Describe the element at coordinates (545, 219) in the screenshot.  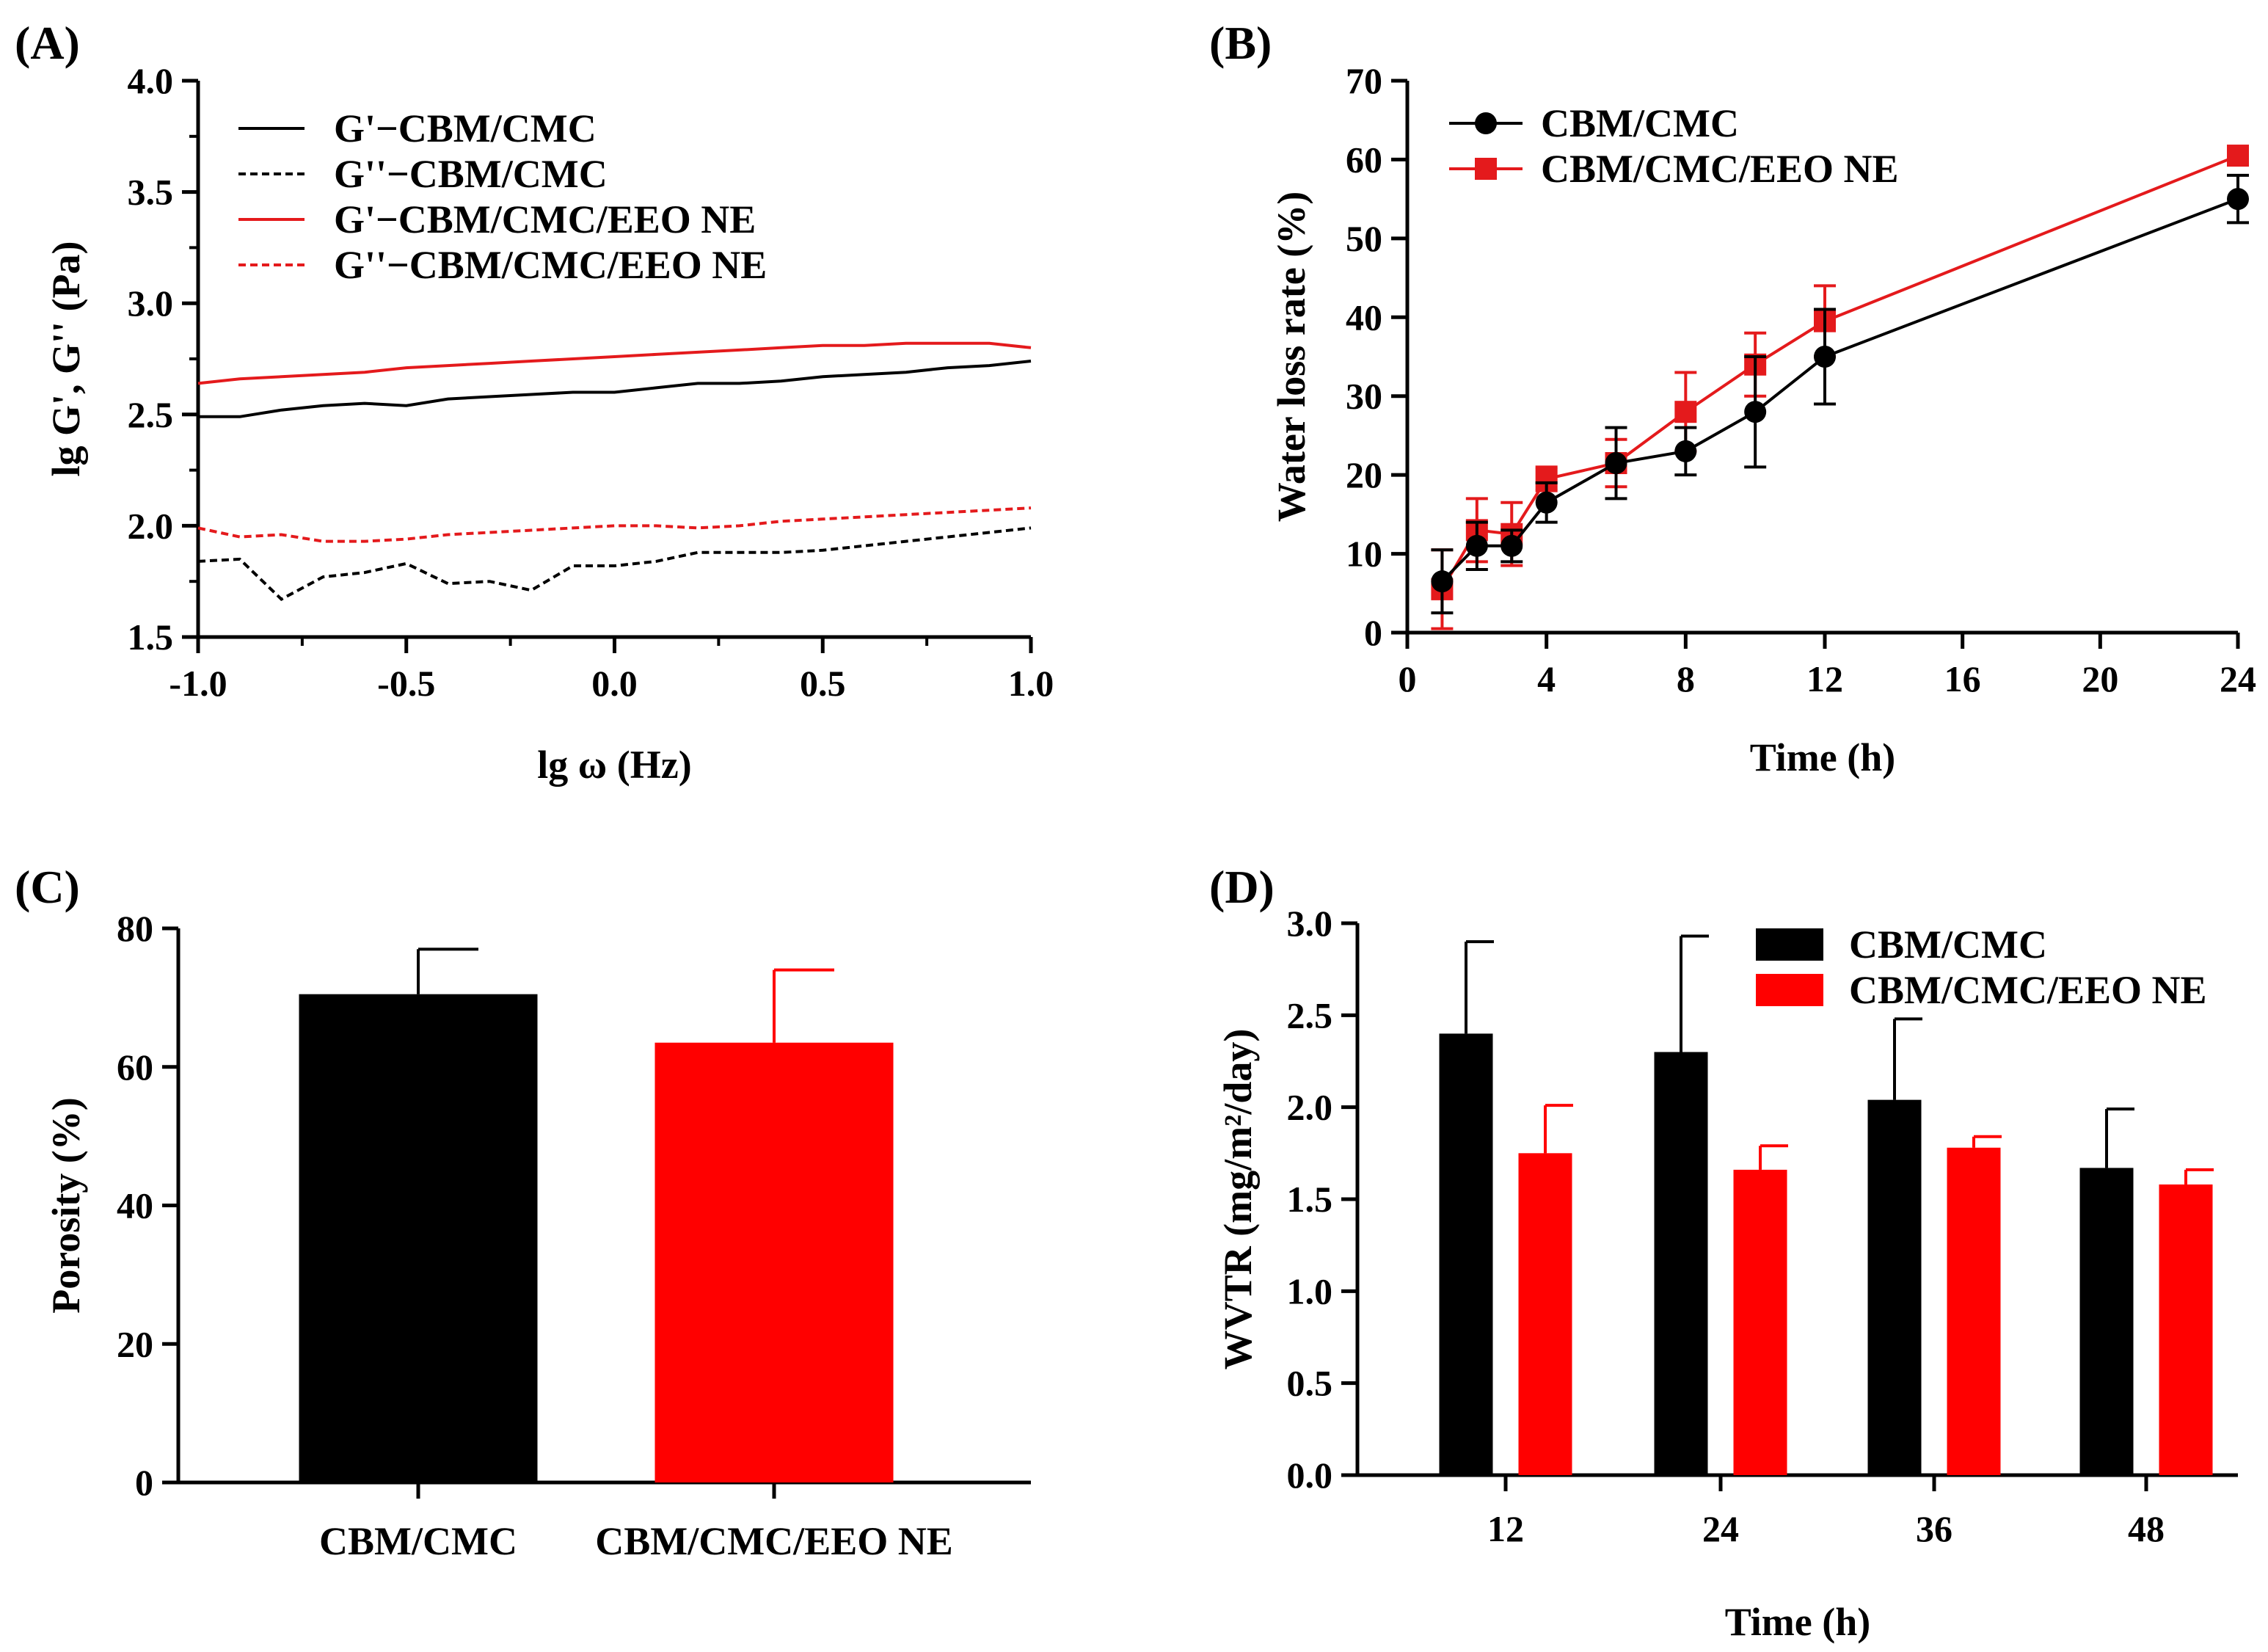
I see `legend-label: G'−CBM/CMC/EEO NE` at that location.